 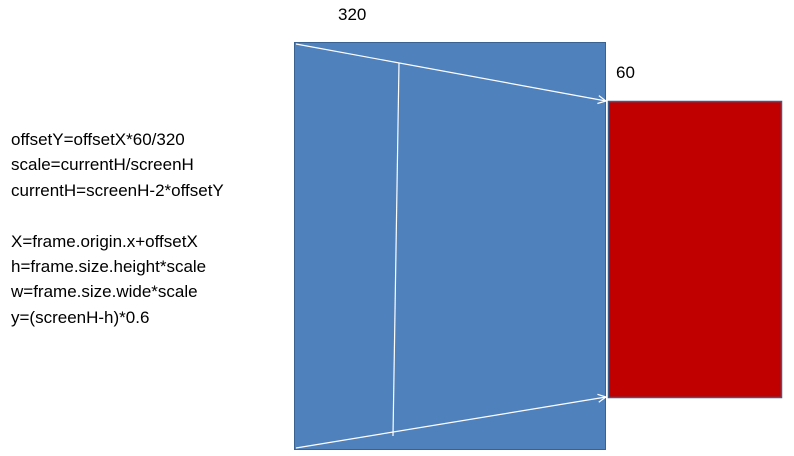 What do you see at coordinates (450, 423) in the screenshot?
I see `bottom-perspective-arrow` at bounding box center [450, 423].